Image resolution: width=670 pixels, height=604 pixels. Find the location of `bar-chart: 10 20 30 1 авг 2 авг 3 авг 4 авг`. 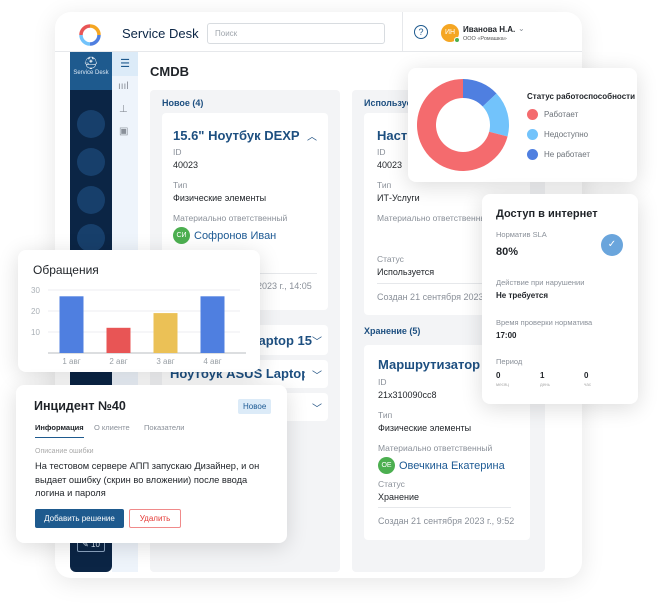

bar-chart: 10 20 30 1 авг 2 авг 3 авг 4 авг is located at coordinates (138, 326).